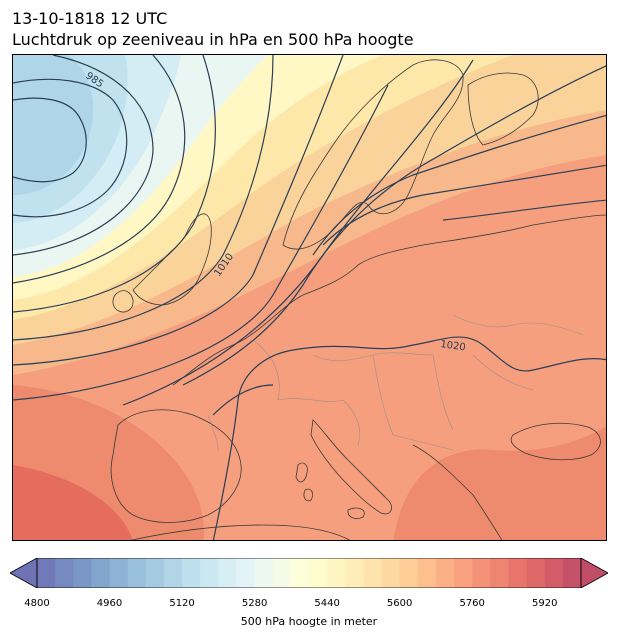 This screenshot has height=639, width=618. I want to click on colorbar-max-extension, so click(594, 573).